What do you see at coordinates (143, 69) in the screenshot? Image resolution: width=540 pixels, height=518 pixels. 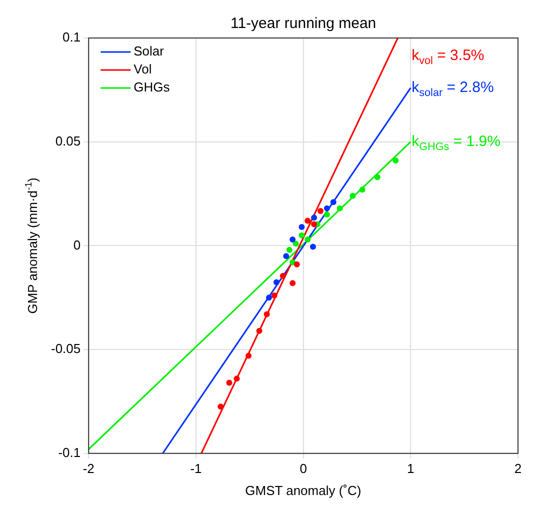 I see `legend-label: Vol` at bounding box center [143, 69].